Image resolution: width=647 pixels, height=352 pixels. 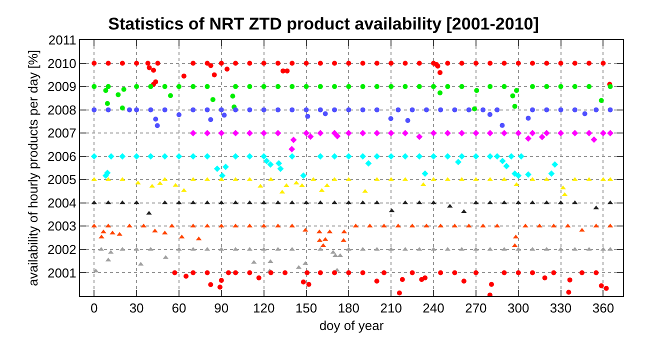 What do you see at coordinates (519, 308) in the screenshot?
I see `x-tick-label: 300` at bounding box center [519, 308].